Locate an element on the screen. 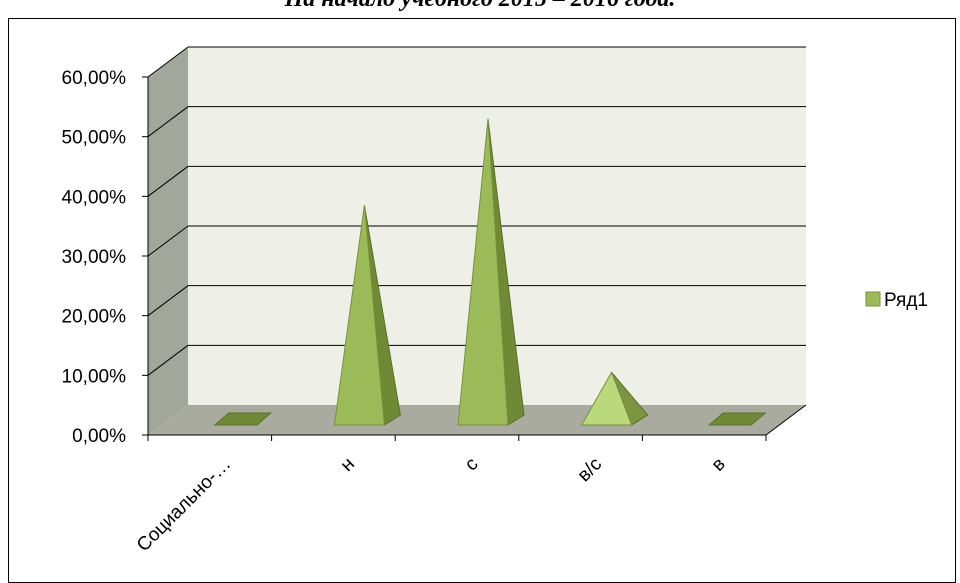  x-tick-label: в is located at coordinates (719, 465).